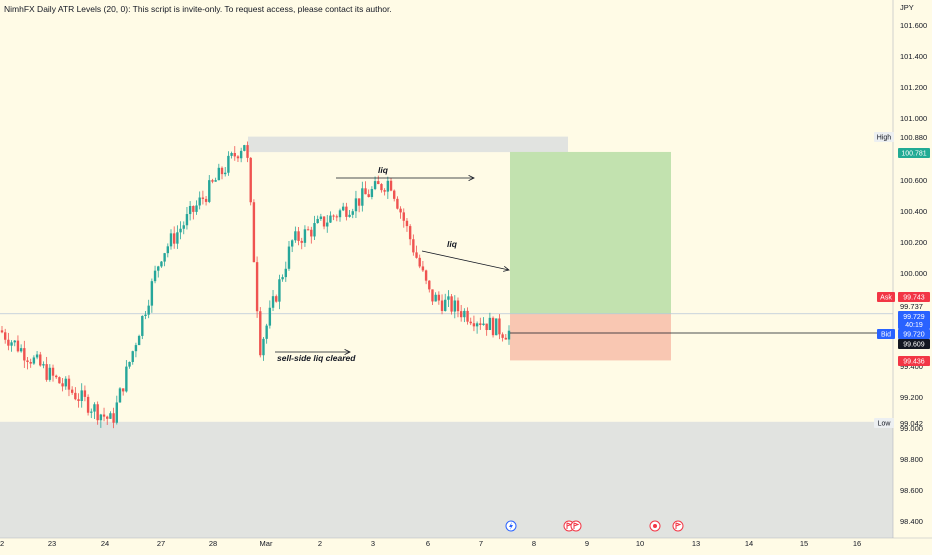  I want to click on liq-label-right: liq, so click(452, 244).